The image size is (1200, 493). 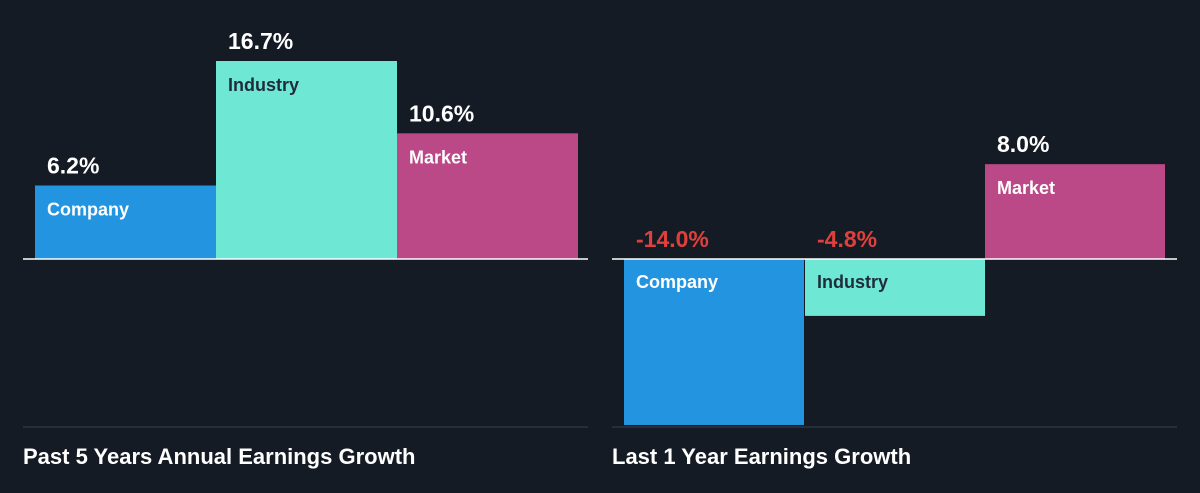 I want to click on chart-title-past-5-years: Past 5 Years Annual Earnings Growth, so click(x=219, y=456).